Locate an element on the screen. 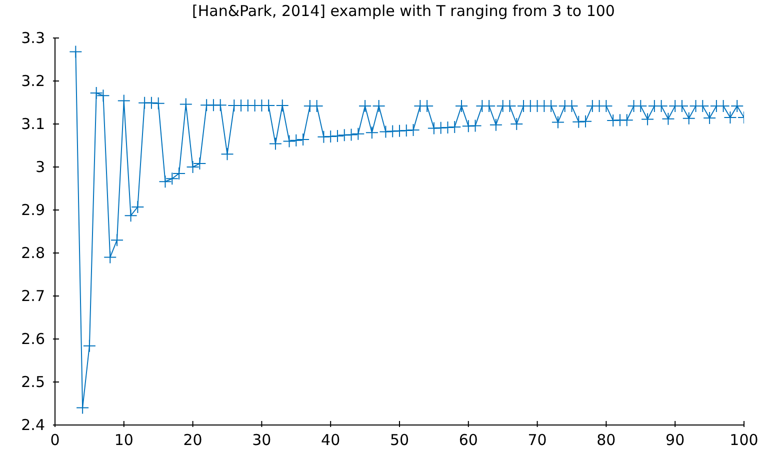 The width and height of the screenshot is (772, 461). x-tick-label: 30 is located at coordinates (262, 440).